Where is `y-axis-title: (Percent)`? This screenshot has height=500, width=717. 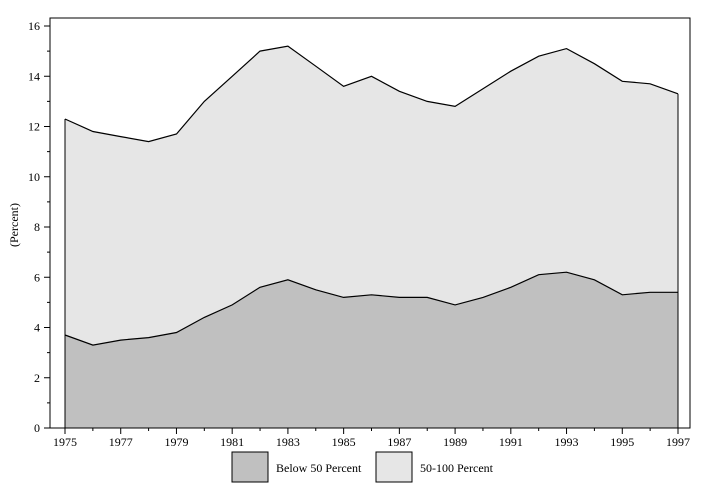 y-axis-title: (Percent) is located at coordinates (14, 225).